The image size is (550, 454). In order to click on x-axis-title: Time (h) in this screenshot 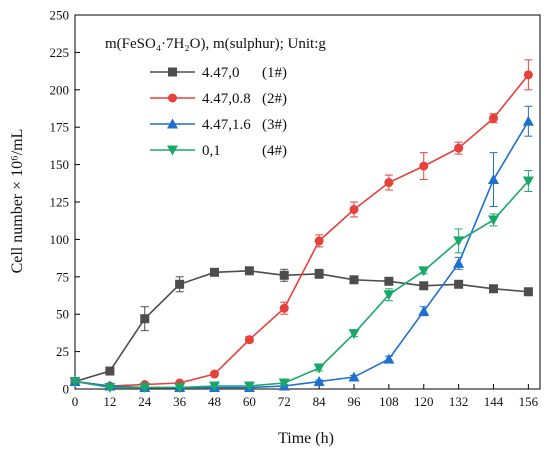, I will do `click(306, 438)`.